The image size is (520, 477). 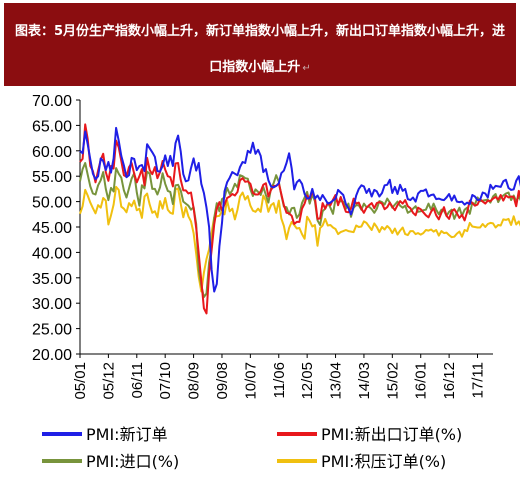 I want to click on legend-label-3: PMI:积压订单(%), so click(x=383, y=461).